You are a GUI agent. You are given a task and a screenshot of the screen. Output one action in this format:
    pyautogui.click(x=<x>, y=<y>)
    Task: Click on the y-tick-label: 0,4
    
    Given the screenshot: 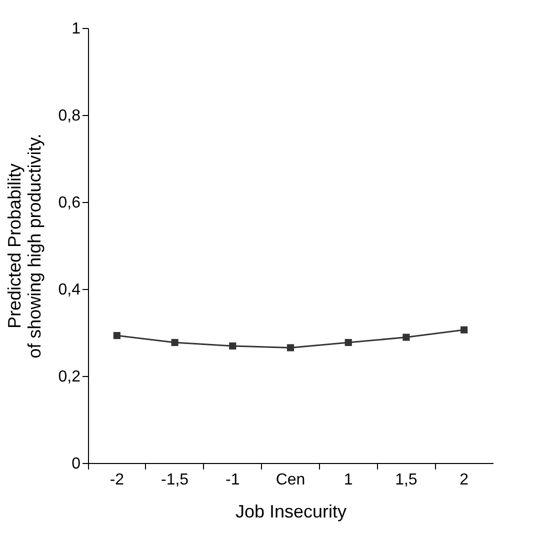 What is the action you would take?
    pyautogui.click(x=69, y=290)
    